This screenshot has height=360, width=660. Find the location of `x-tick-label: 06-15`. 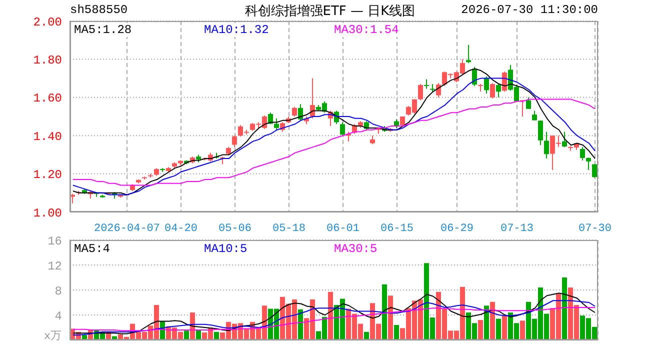

x-tick-label: 06-15 is located at coordinates (397, 229).